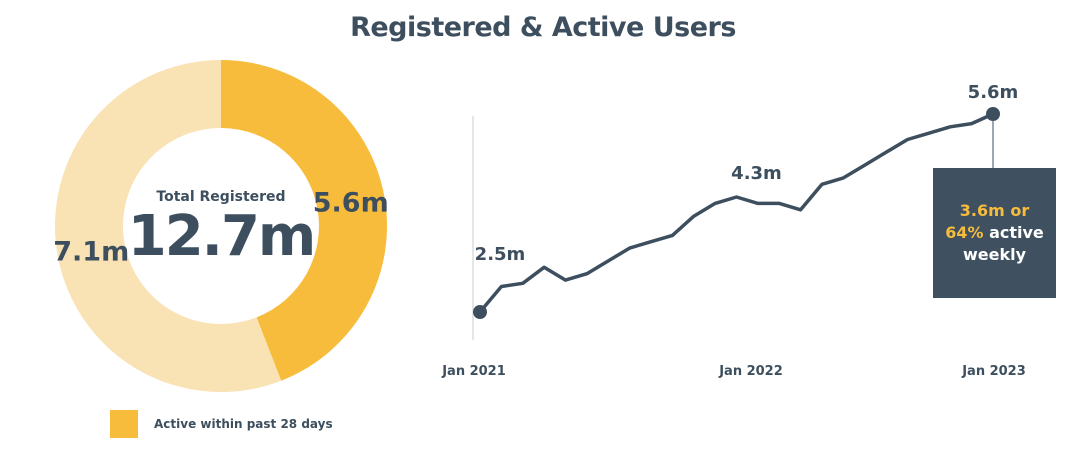 The image size is (1066, 475). I want to click on donut-slice-active, so click(304, 220).